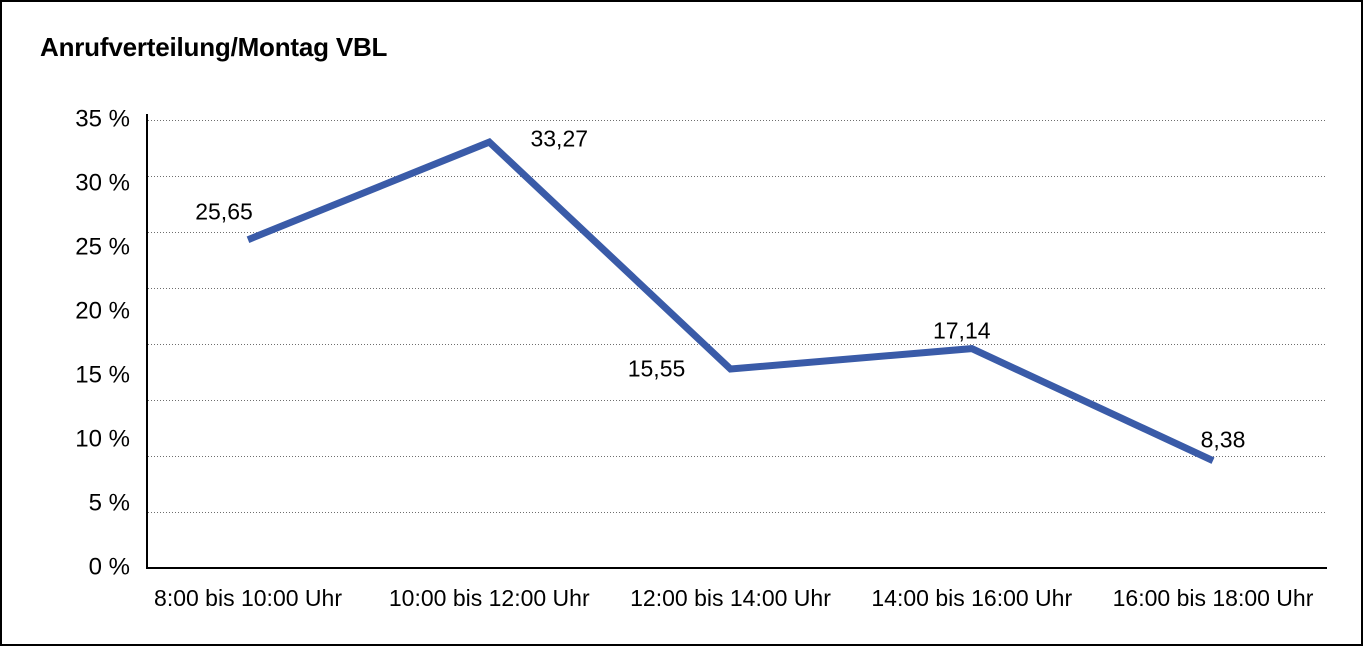 This screenshot has height=646, width=1363. What do you see at coordinates (961, 330) in the screenshot?
I see `data-value-label: 17,14` at bounding box center [961, 330].